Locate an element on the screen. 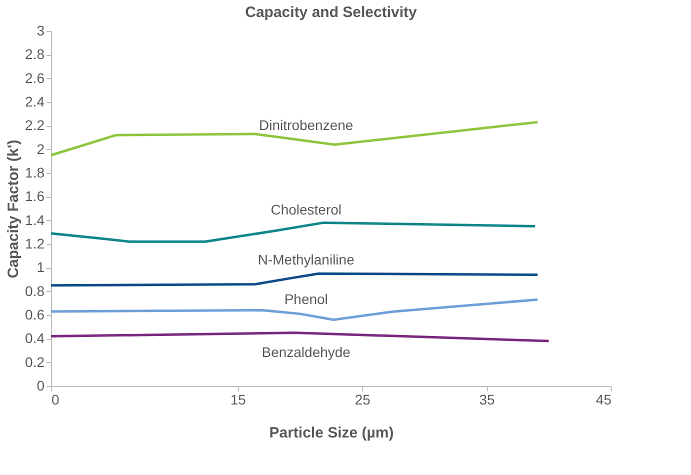  x-tick-label: 25 is located at coordinates (362, 400).